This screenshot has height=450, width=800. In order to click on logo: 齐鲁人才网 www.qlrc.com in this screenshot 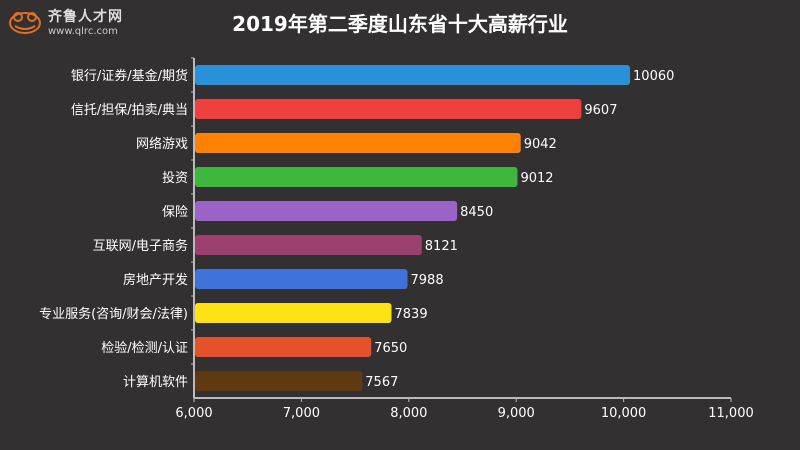, I will do `click(65, 21)`.